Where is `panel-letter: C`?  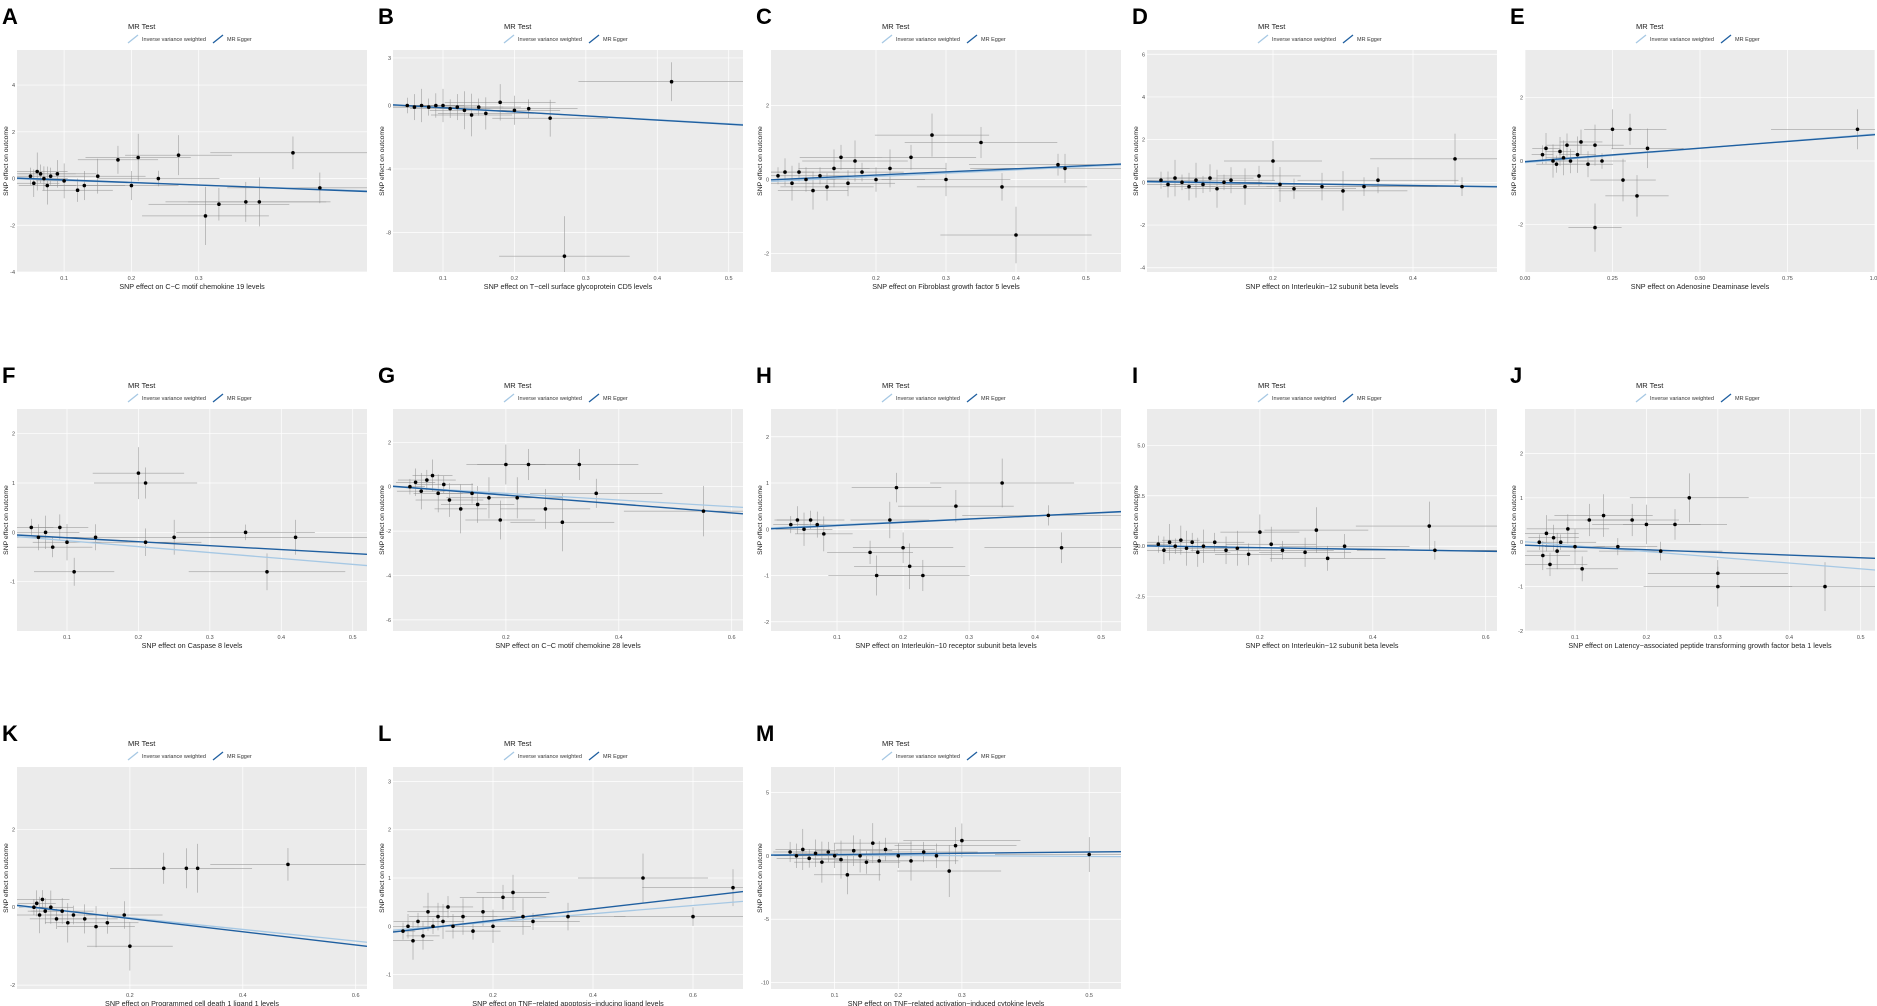 panel-letter: C is located at coordinates (764, 16).